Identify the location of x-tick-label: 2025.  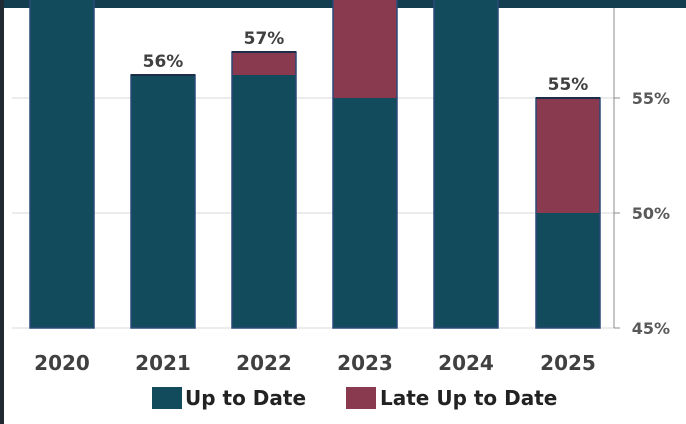
(568, 363).